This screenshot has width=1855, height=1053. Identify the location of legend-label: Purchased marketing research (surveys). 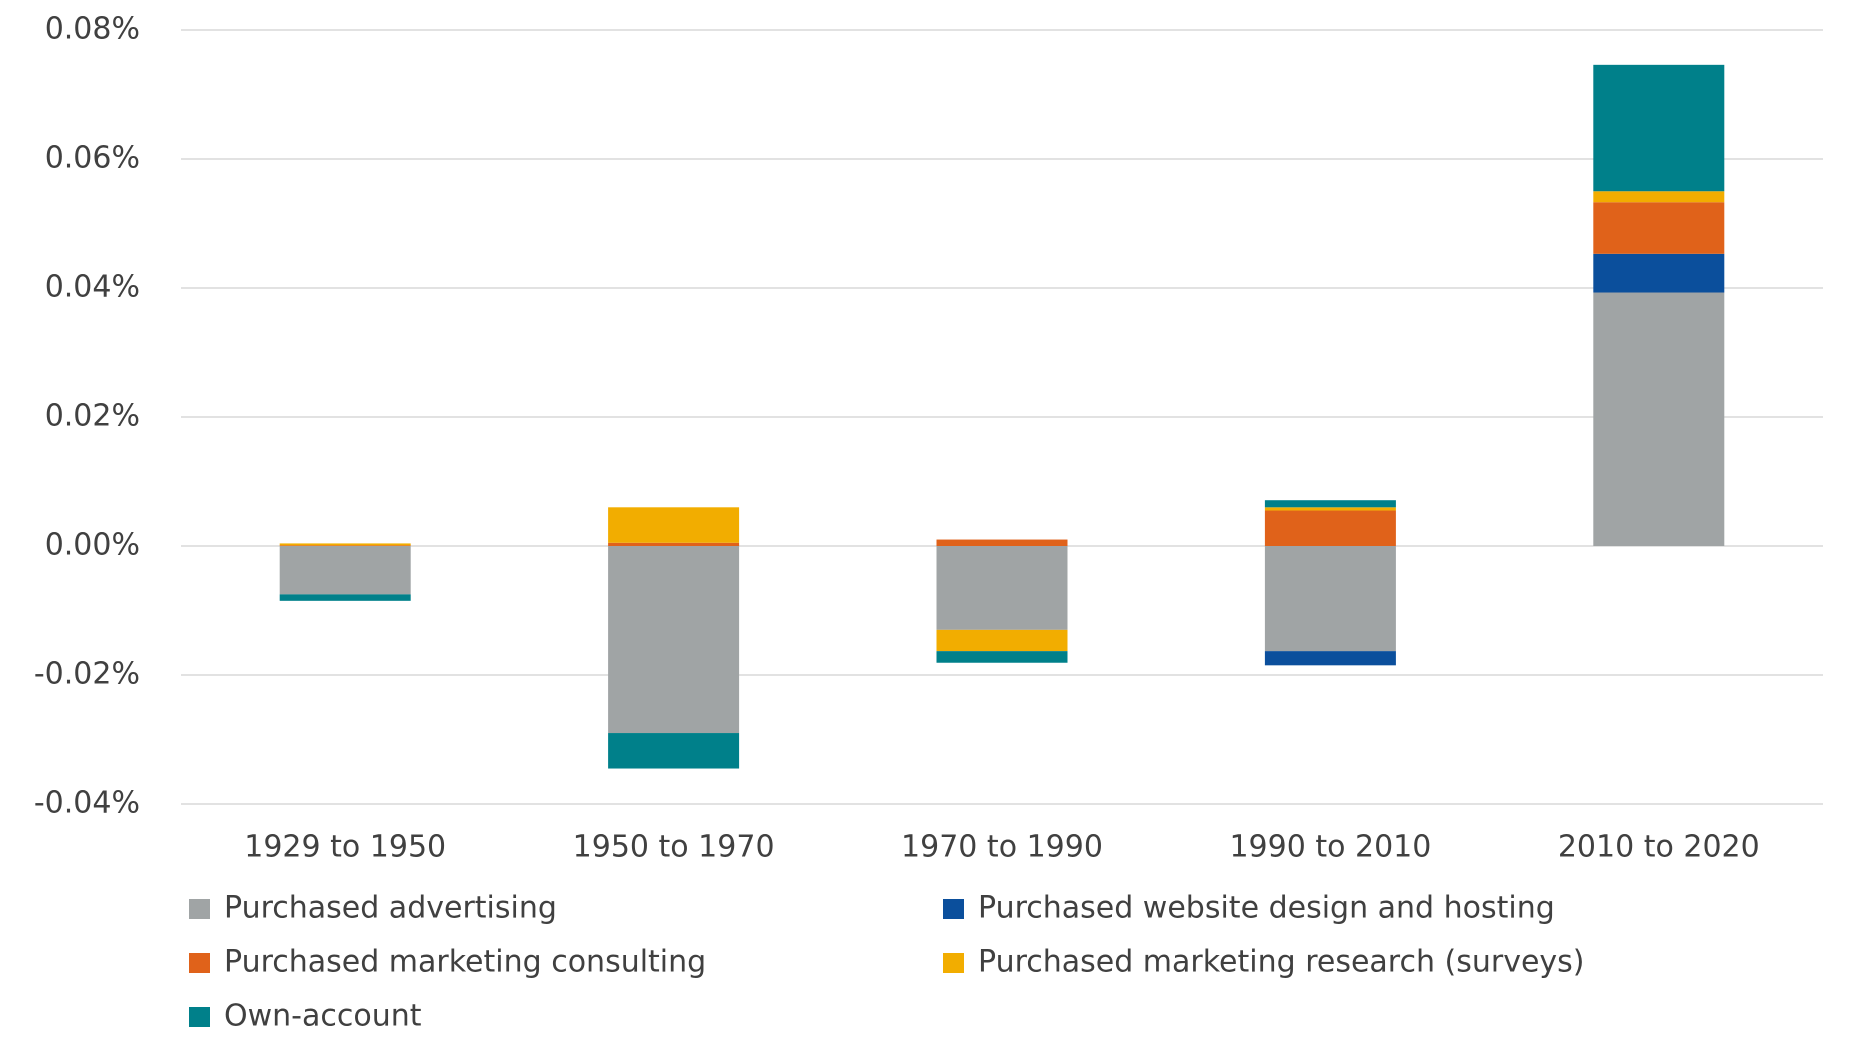
(1281, 962).